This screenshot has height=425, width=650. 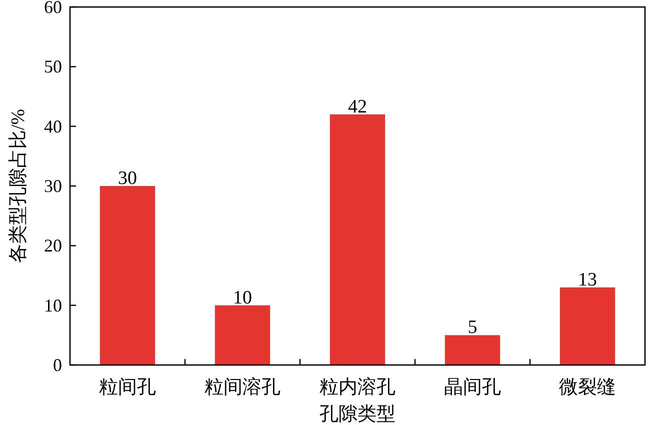 What do you see at coordinates (53, 305) in the screenshot?
I see `y-tick-label: 10` at bounding box center [53, 305].